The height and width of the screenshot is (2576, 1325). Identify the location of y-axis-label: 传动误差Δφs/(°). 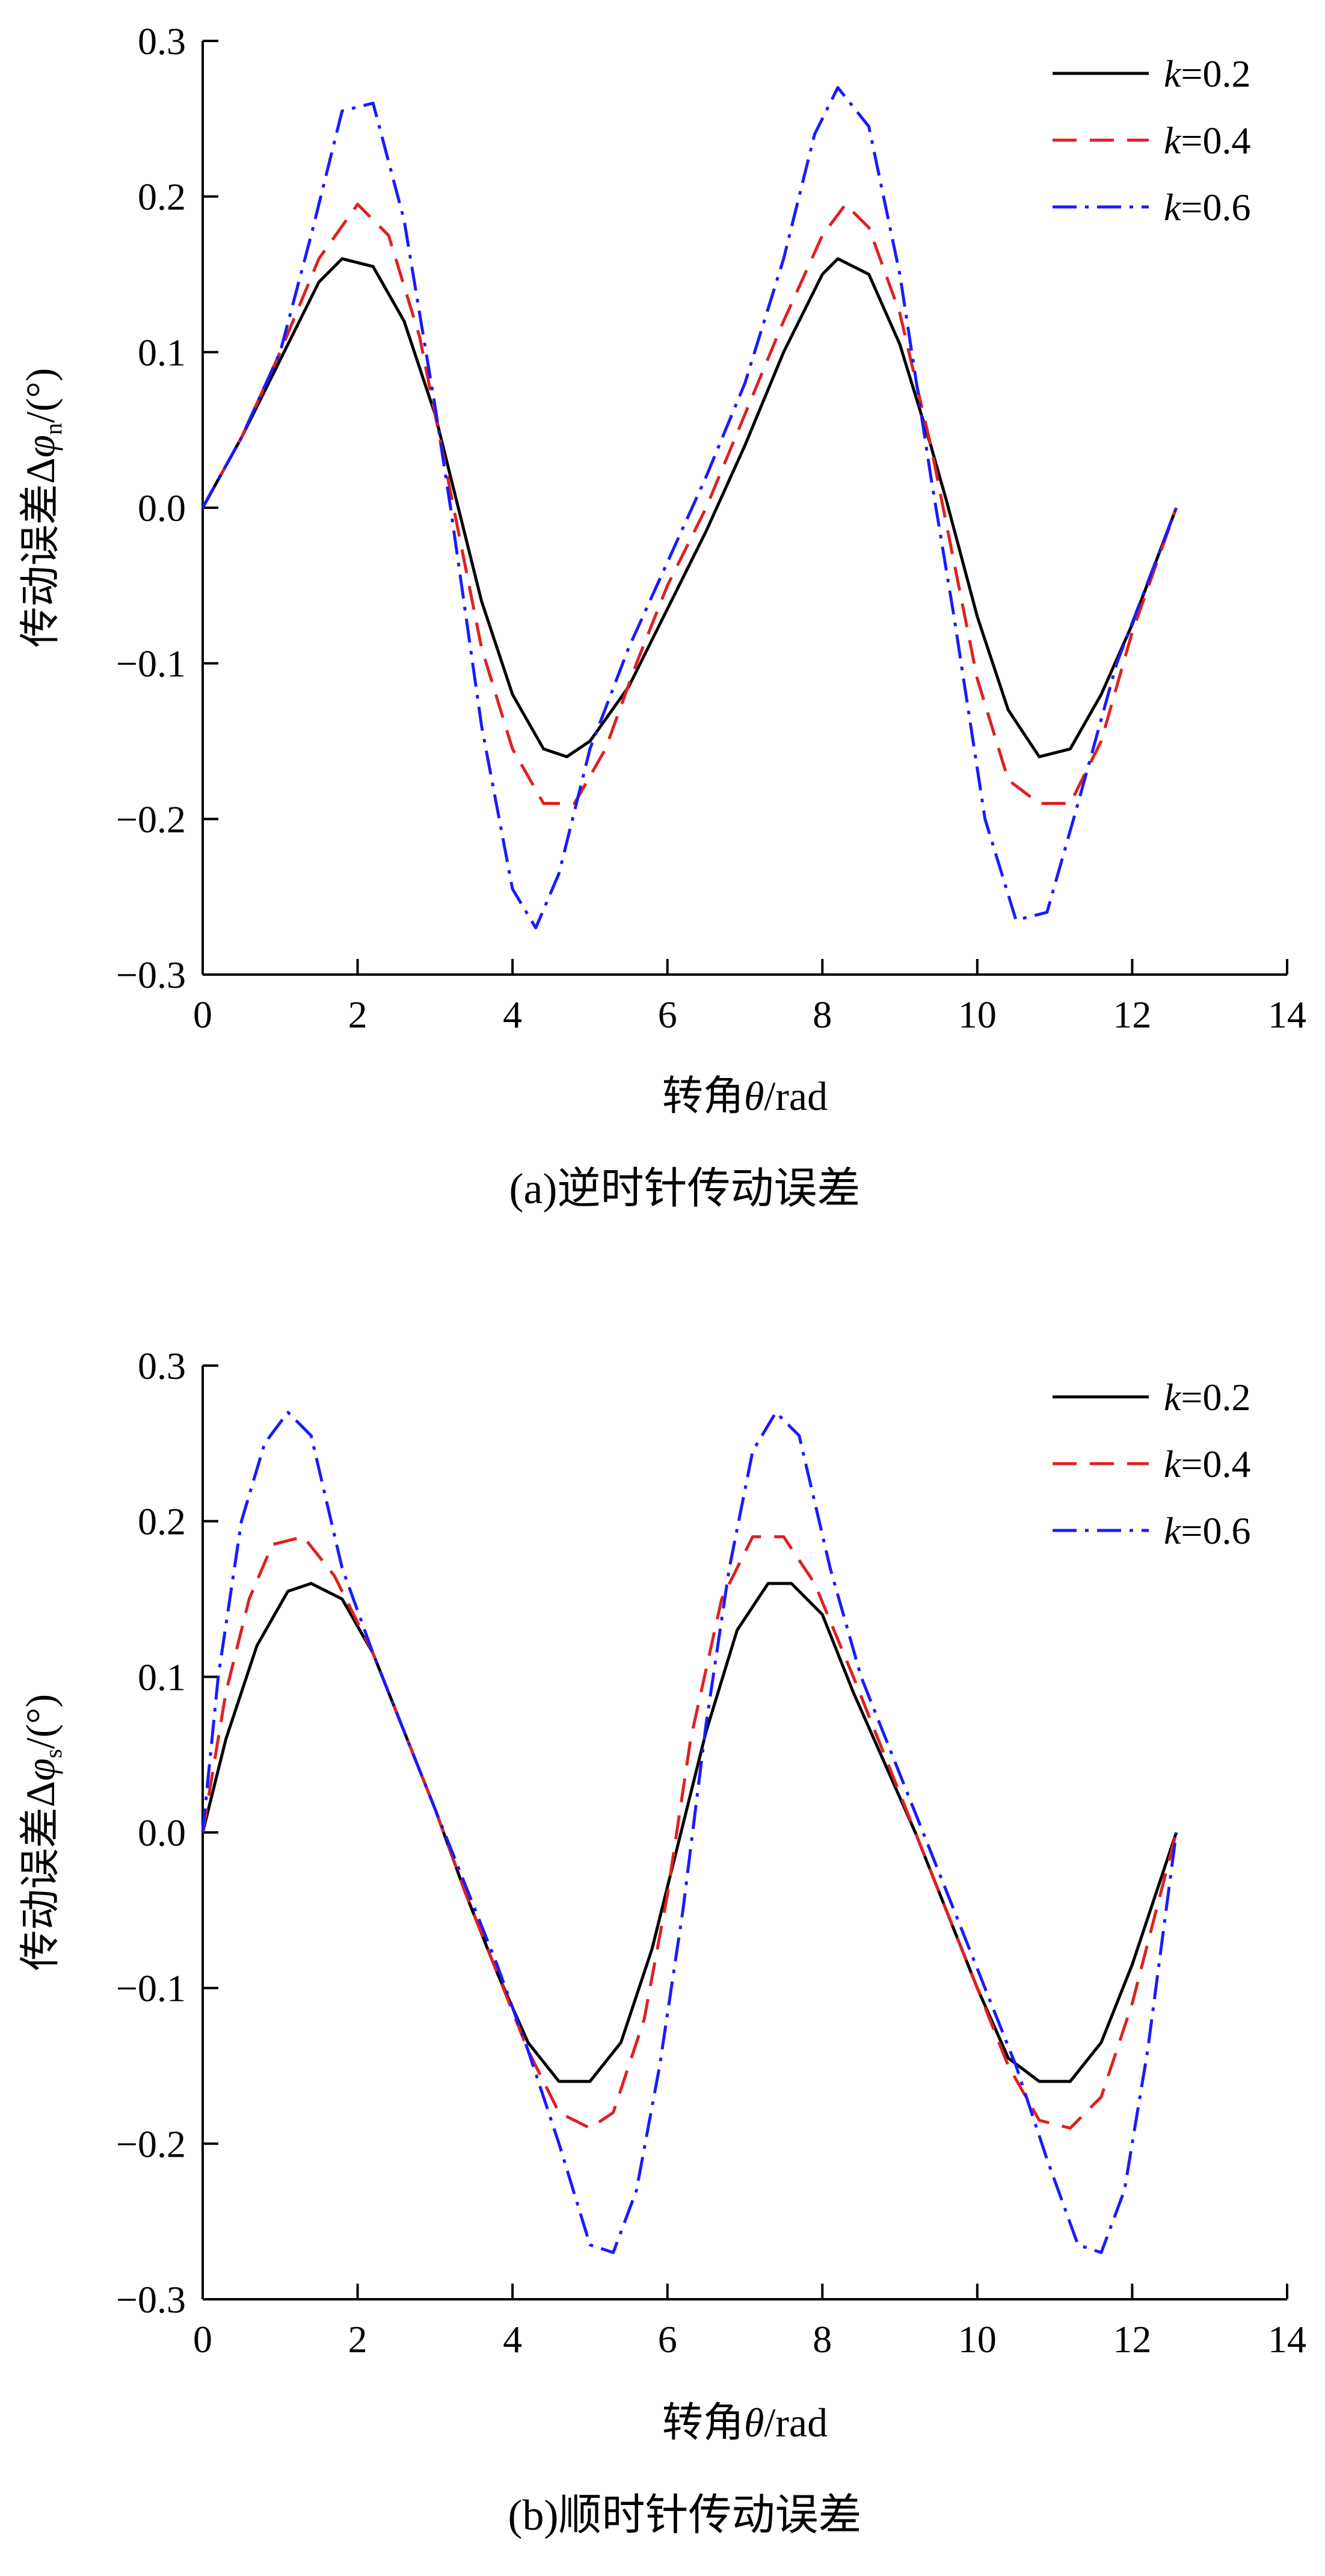
(42, 1832).